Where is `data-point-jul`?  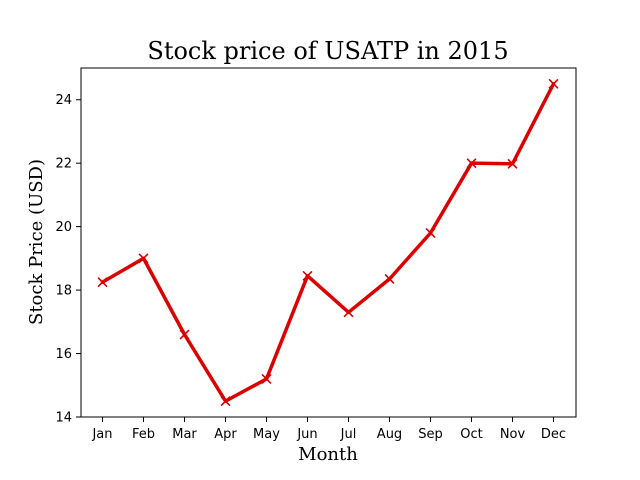
data-point-jul is located at coordinates (348, 312).